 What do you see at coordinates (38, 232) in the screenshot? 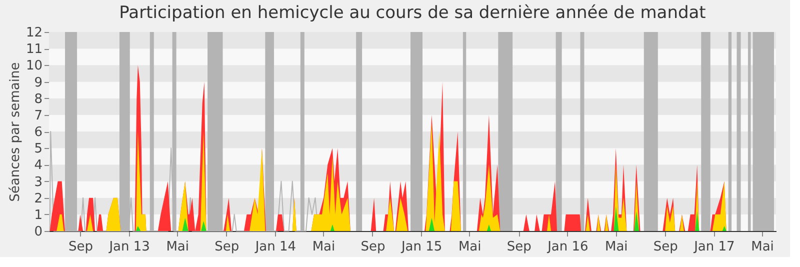
I see `y-tick-label: 0` at bounding box center [38, 232].